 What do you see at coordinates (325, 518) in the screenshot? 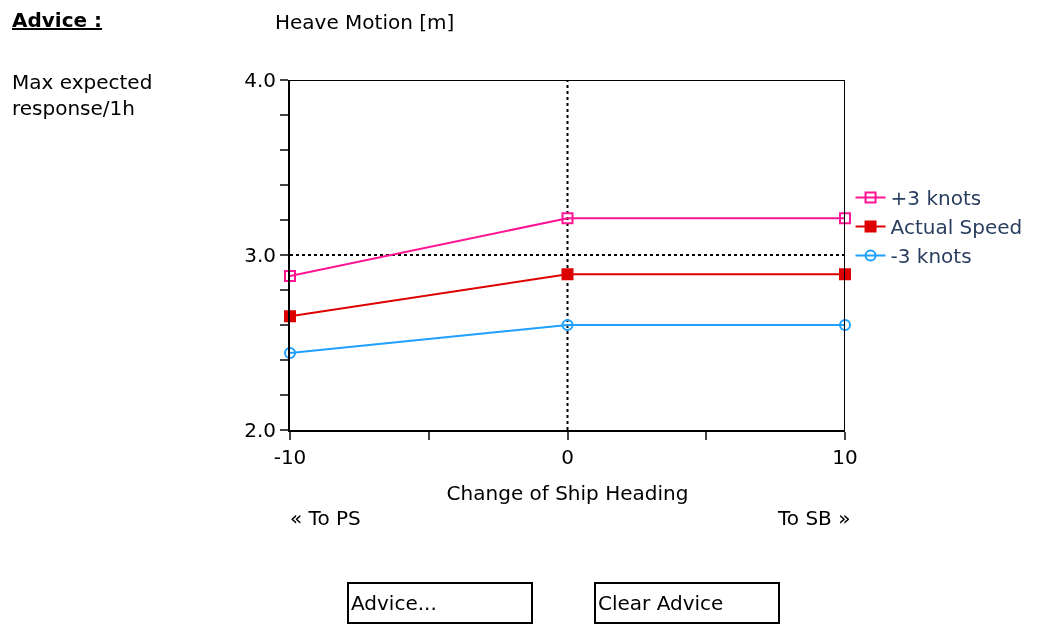
I see `text: « To PS` at bounding box center [325, 518].